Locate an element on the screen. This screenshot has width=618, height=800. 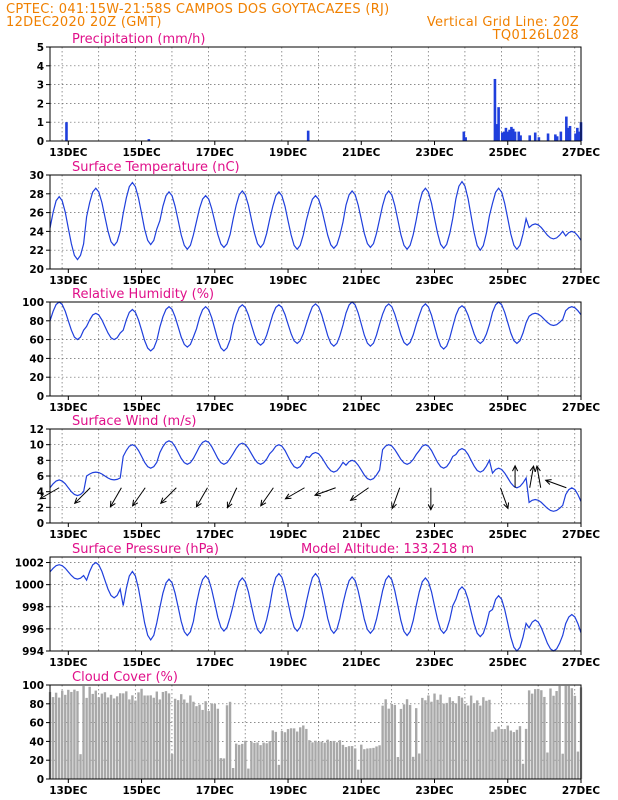
x-tick-label: 13DEC is located at coordinates (68, 153).